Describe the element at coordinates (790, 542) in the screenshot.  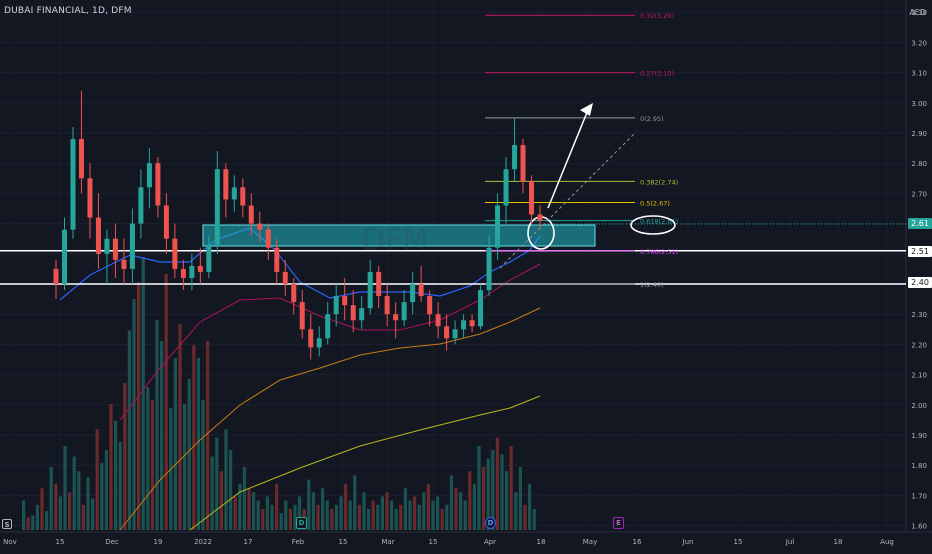
I see `x-tick-label: Jul` at that location.